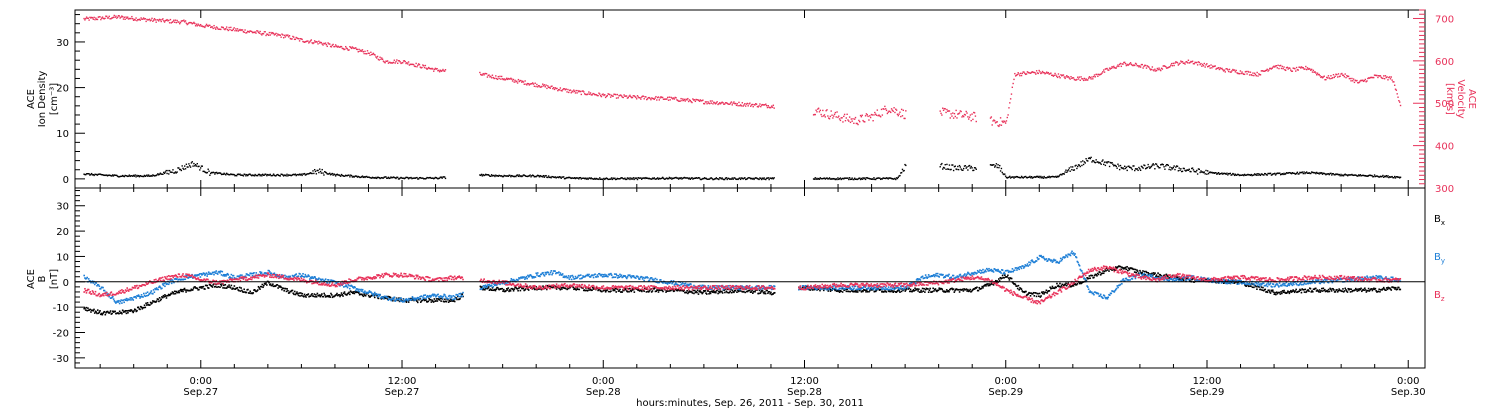 Image resolution: width=1500 pixels, height=410 pixels. Describe the element at coordinates (1471, 99) in the screenshot. I see `top-right-ylabel-1: ACE` at that location.